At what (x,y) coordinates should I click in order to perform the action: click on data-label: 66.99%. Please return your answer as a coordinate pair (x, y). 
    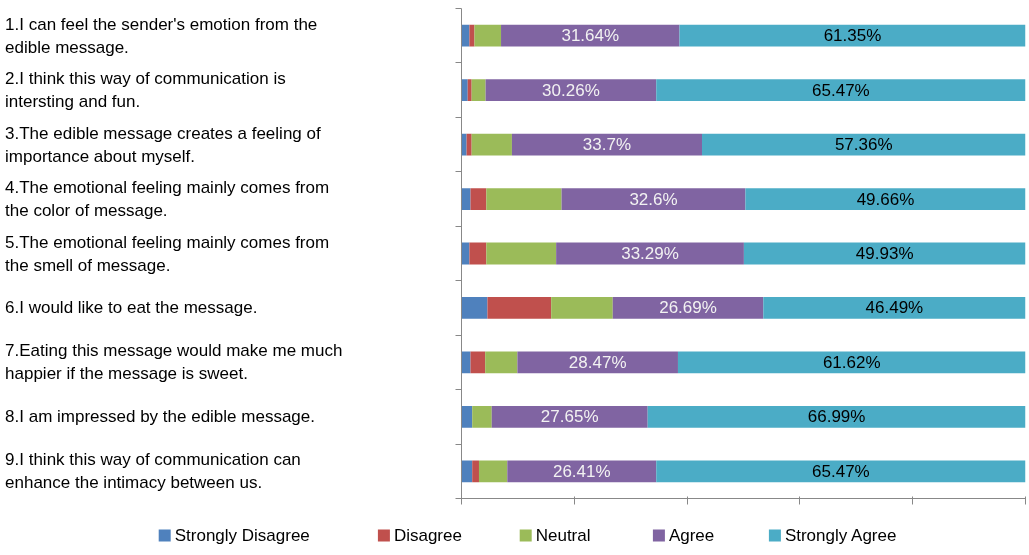
    Looking at the image, I should click on (836, 417).